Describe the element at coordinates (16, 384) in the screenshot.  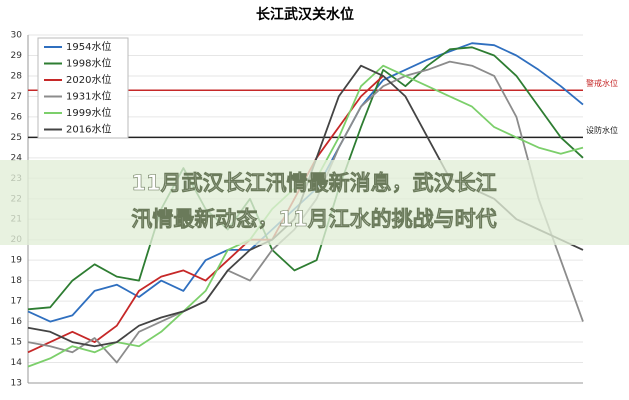
I see `y-tick-label: 13` at that location.